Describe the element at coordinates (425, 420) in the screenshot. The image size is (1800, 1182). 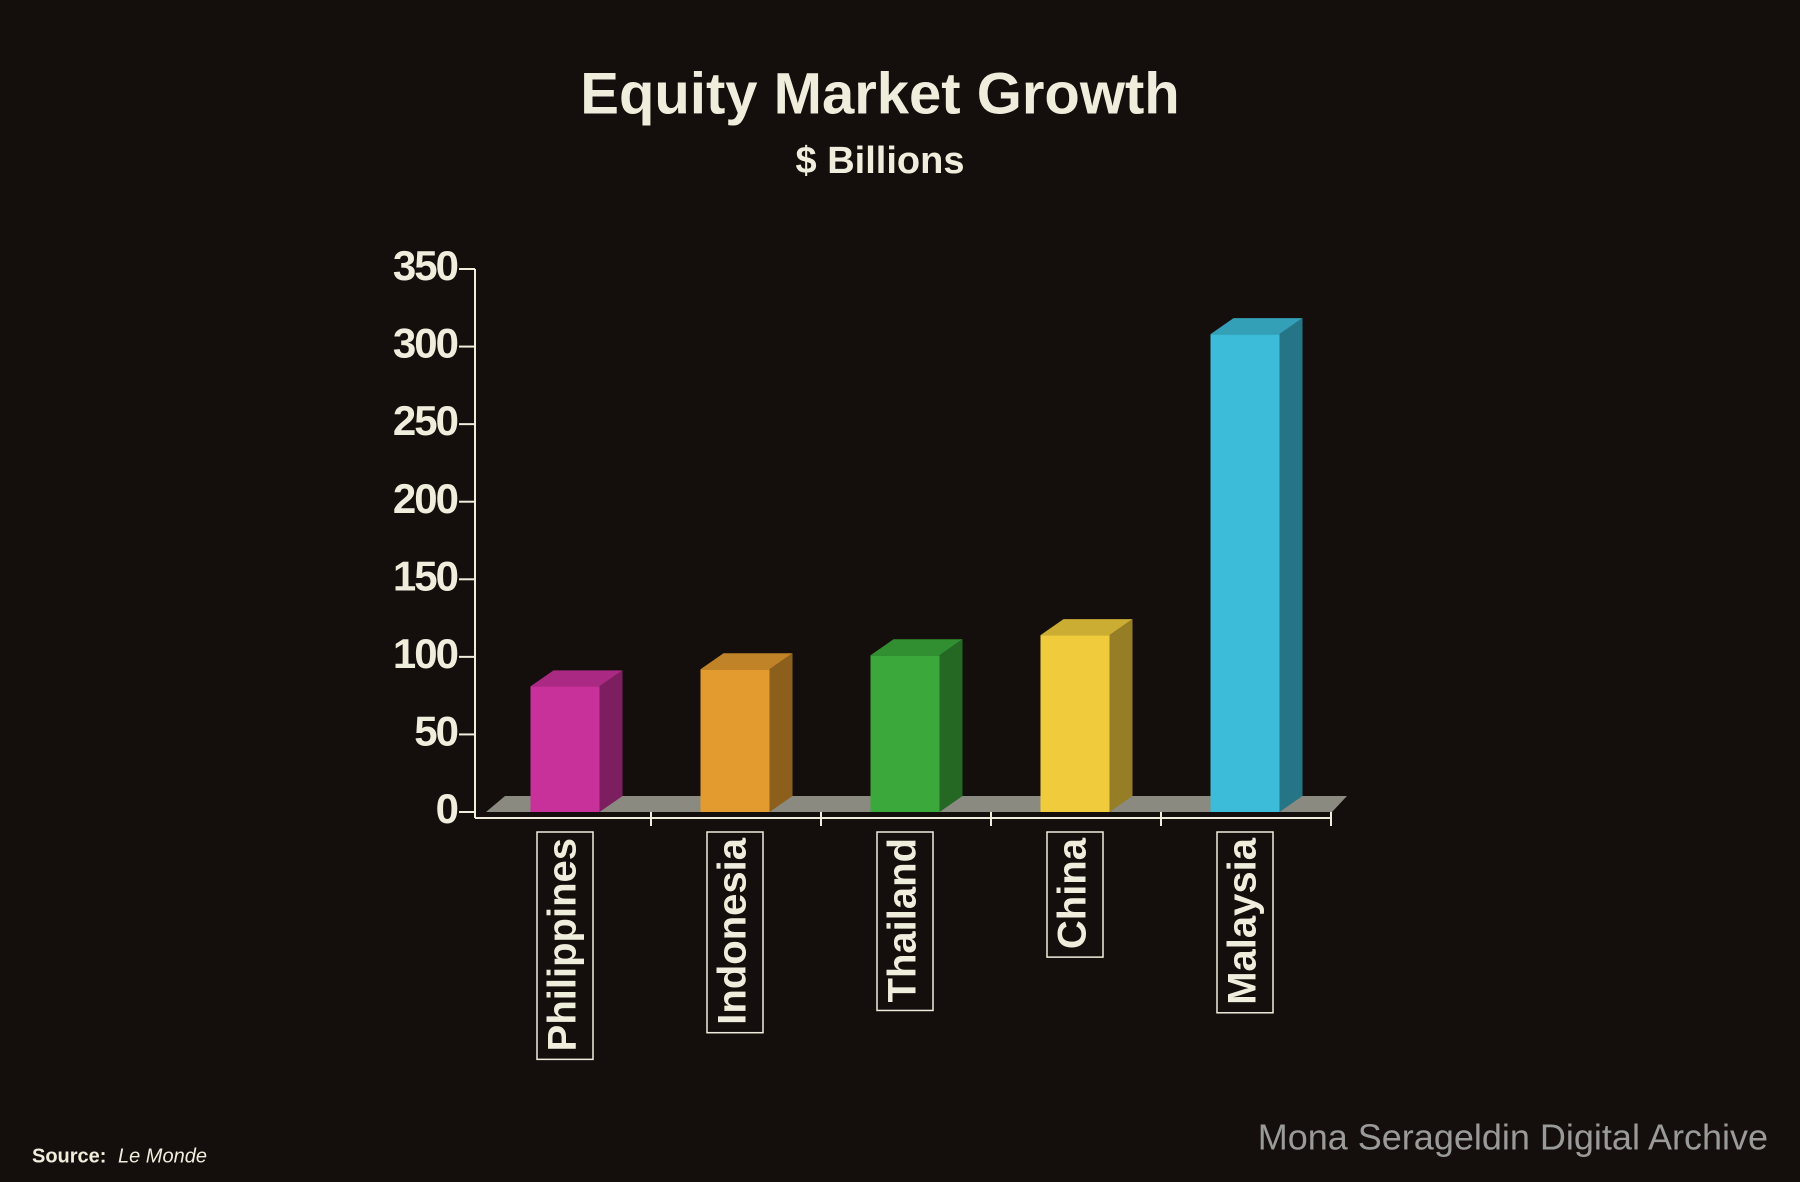
I see `y-tick-label: 250` at that location.